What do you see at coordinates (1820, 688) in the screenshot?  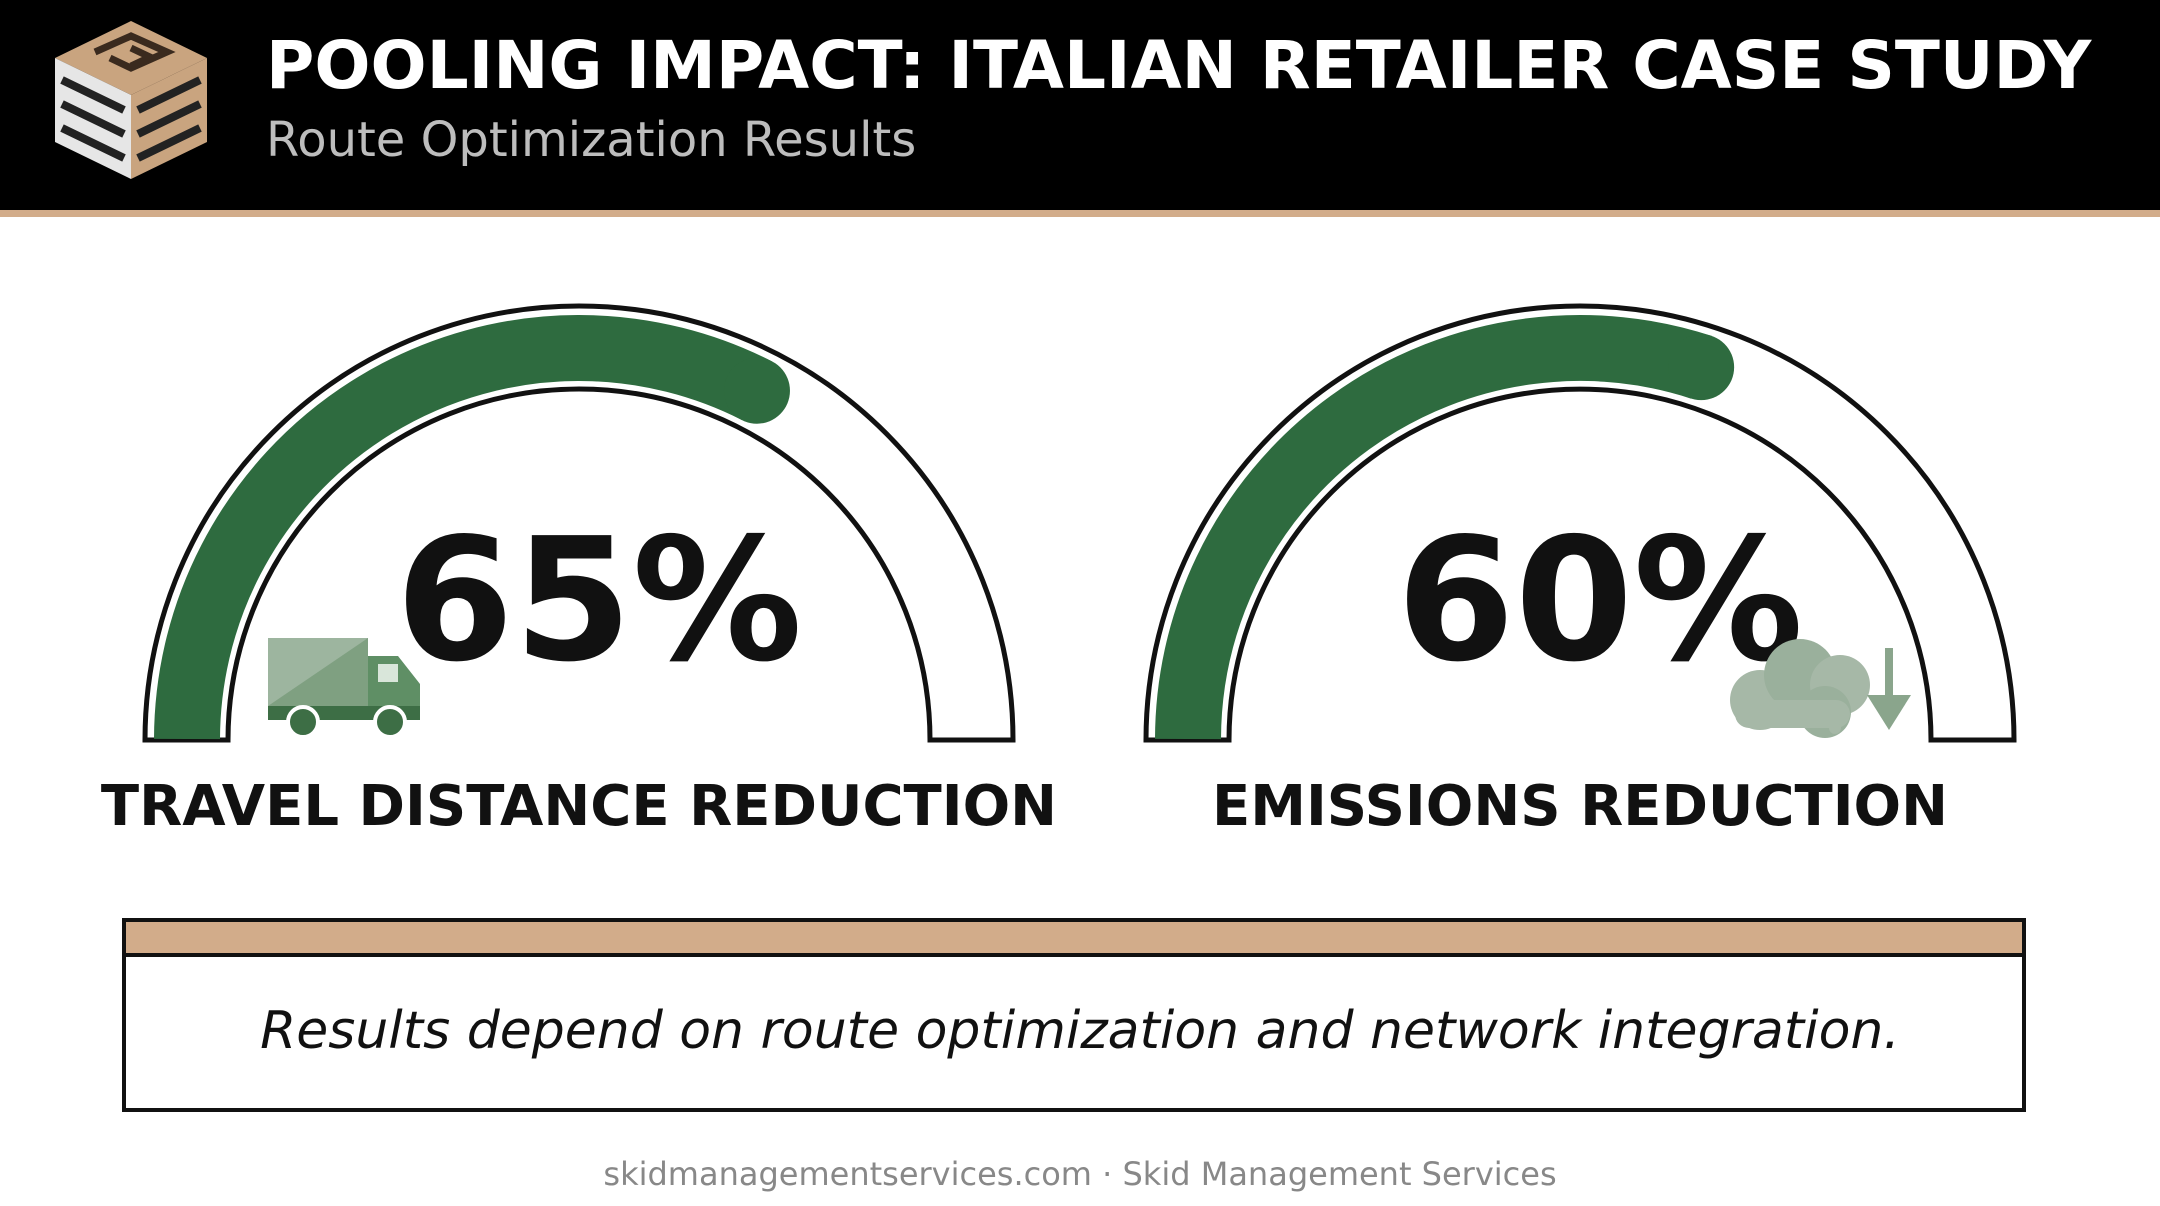 I see `cloud-icon` at bounding box center [1820, 688].